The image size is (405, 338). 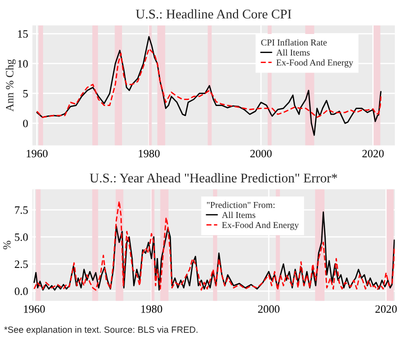 I want to click on y-tick-label: 5, so click(x=25, y=94).